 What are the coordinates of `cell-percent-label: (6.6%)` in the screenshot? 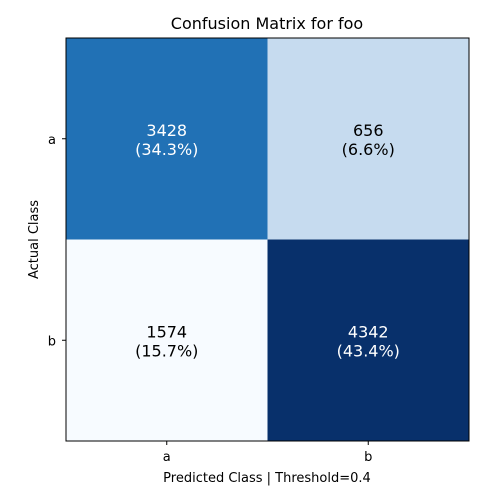 It's located at (368, 149).